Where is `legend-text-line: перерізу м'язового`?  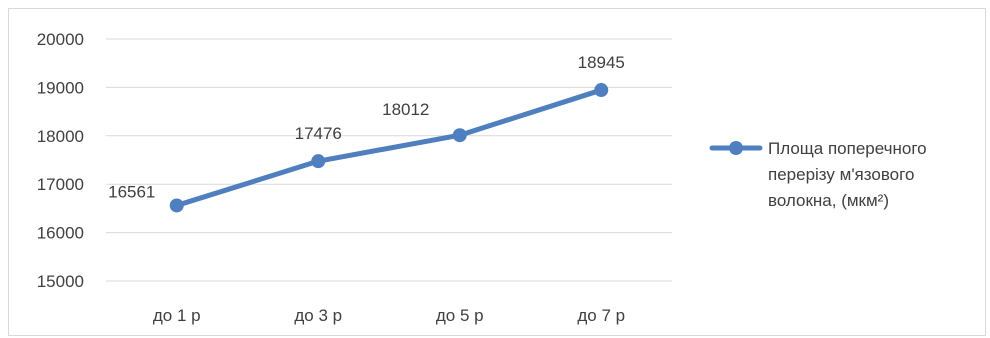
legend-text-line: перерізу м'язового is located at coordinates (841, 174).